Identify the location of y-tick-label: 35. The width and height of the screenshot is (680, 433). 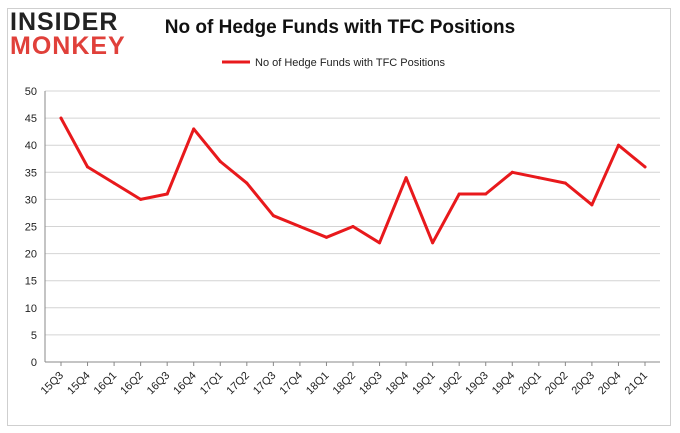
(31, 173).